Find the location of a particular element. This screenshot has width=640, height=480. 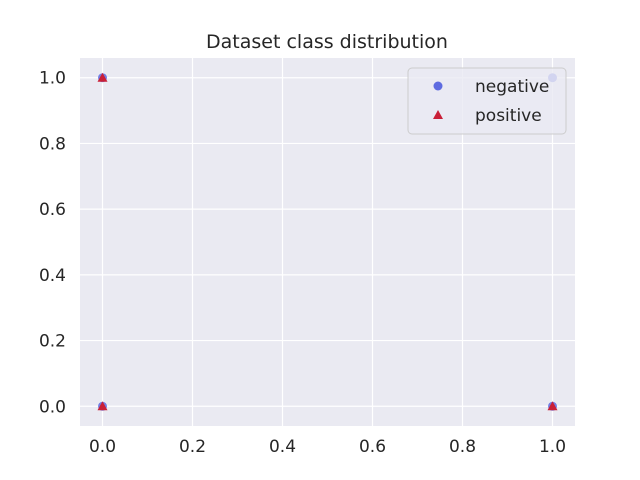

legend-label-positive: positive is located at coordinates (508, 116).